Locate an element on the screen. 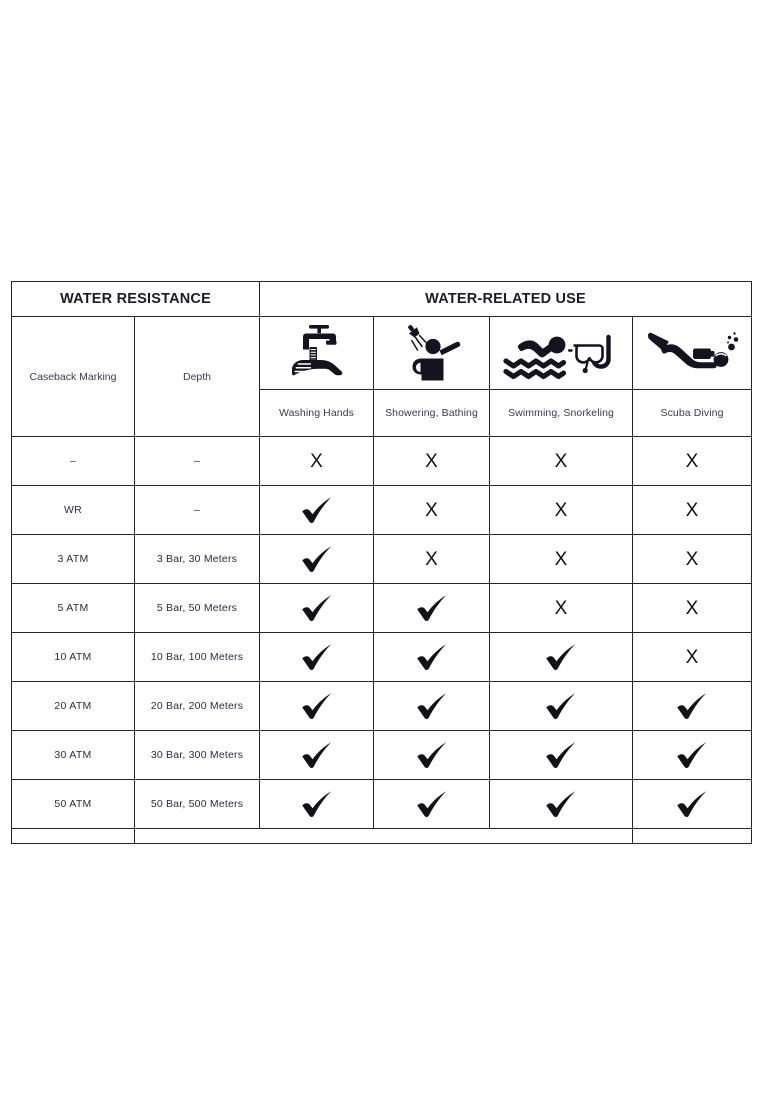 The image size is (762, 1100). column-header-showering-bathing: Showering, Bathing is located at coordinates (432, 413).